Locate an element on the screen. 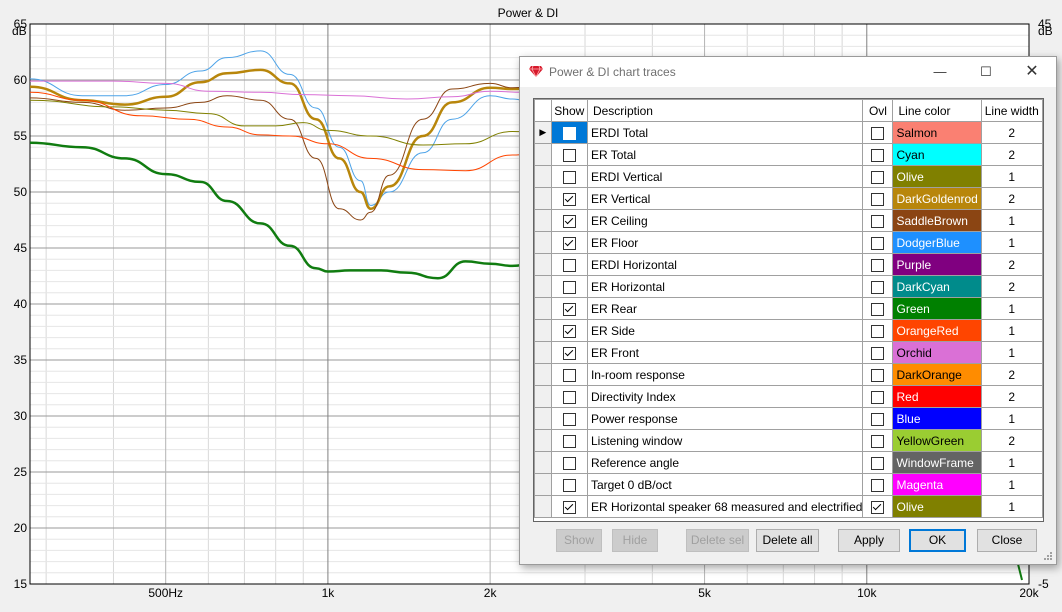  line-color-cell: DodgerBlue is located at coordinates (937, 242).